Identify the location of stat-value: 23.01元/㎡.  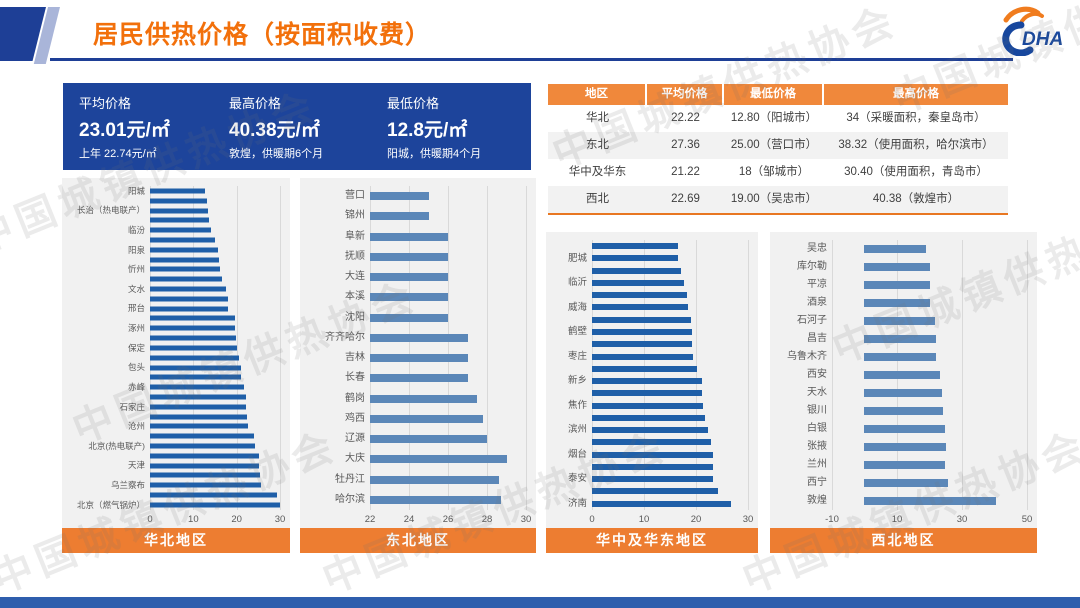
(124, 130).